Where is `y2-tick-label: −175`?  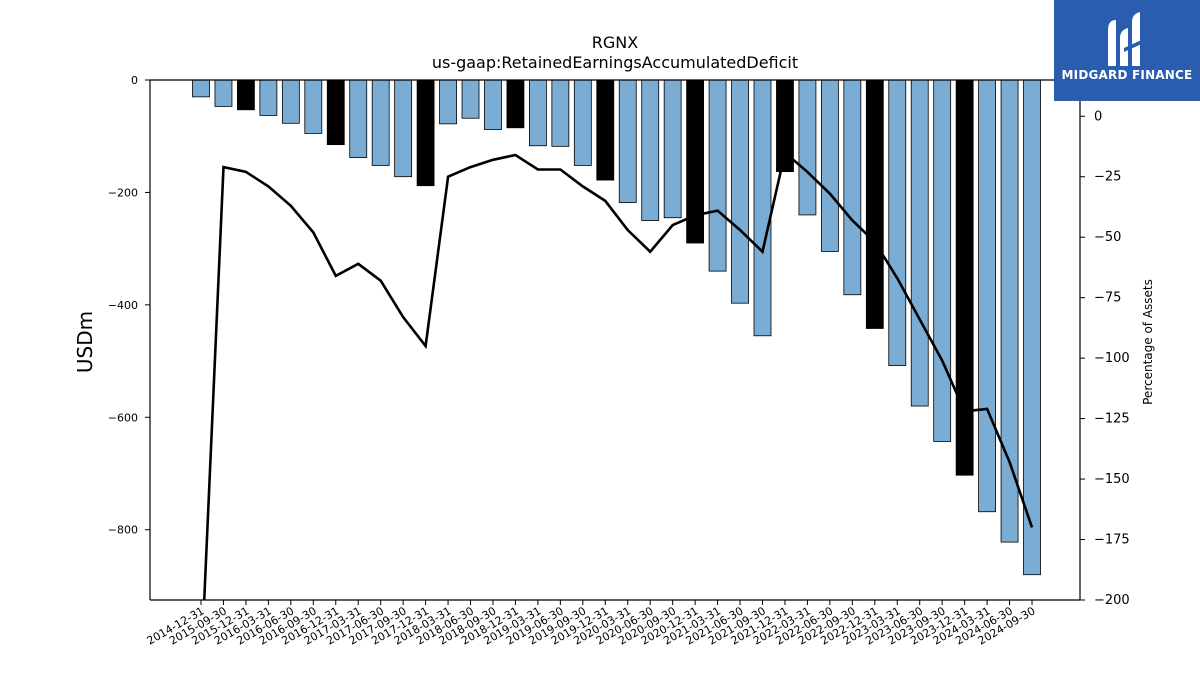 y2-tick-label: −175 is located at coordinates (1112, 540).